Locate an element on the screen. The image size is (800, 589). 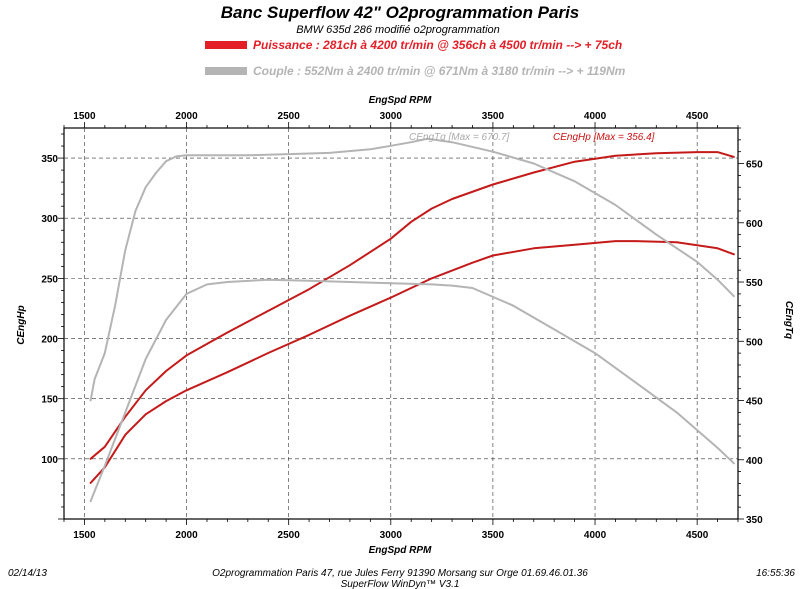
footer-time: 16:55:36 is located at coordinates (775, 573).